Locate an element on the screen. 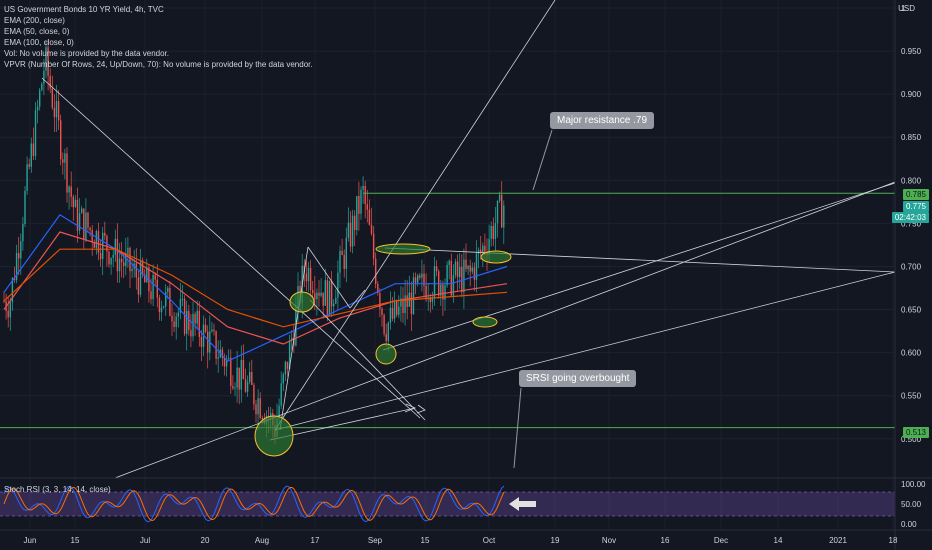 This screenshot has height=550, width=932. ellipse-oct-low is located at coordinates (485, 322).